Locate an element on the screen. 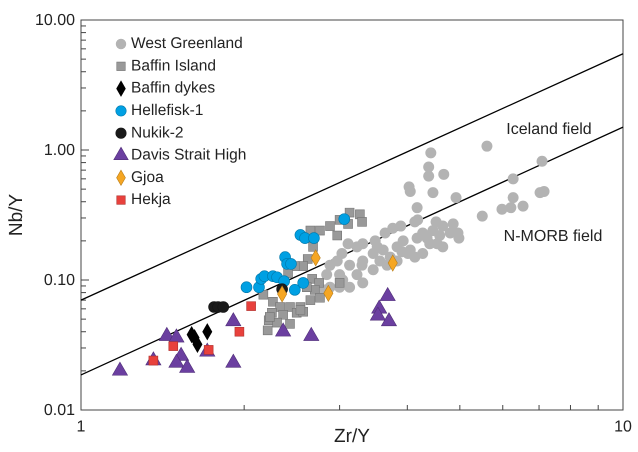 The image size is (638, 452). legend-label: Baffin dykes is located at coordinates (173, 88).